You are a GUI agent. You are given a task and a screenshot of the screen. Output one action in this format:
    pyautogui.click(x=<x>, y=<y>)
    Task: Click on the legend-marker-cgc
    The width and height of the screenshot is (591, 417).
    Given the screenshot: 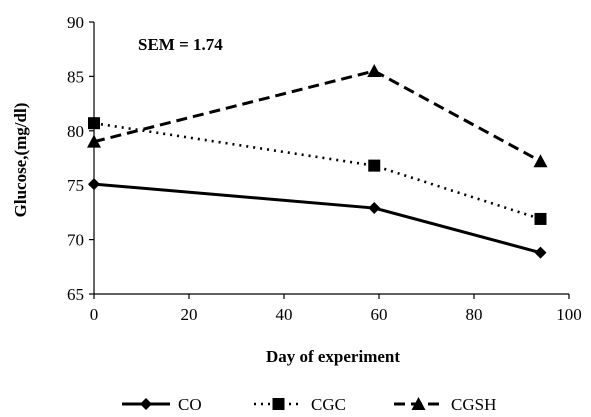 What is the action you would take?
    pyautogui.click(x=278, y=404)
    